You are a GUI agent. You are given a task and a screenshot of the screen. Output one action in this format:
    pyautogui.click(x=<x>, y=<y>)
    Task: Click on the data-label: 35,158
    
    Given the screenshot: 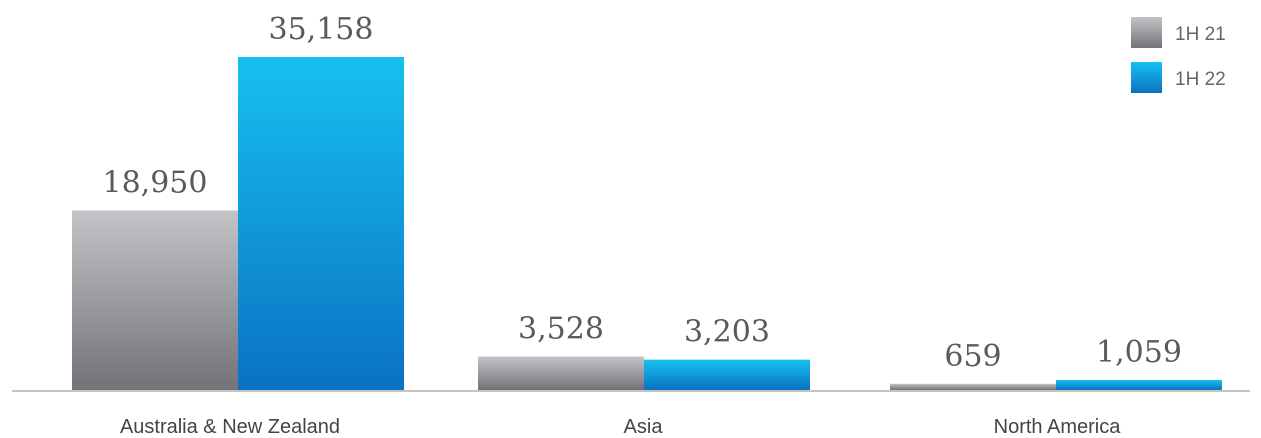 What is the action you would take?
    pyautogui.click(x=321, y=29)
    